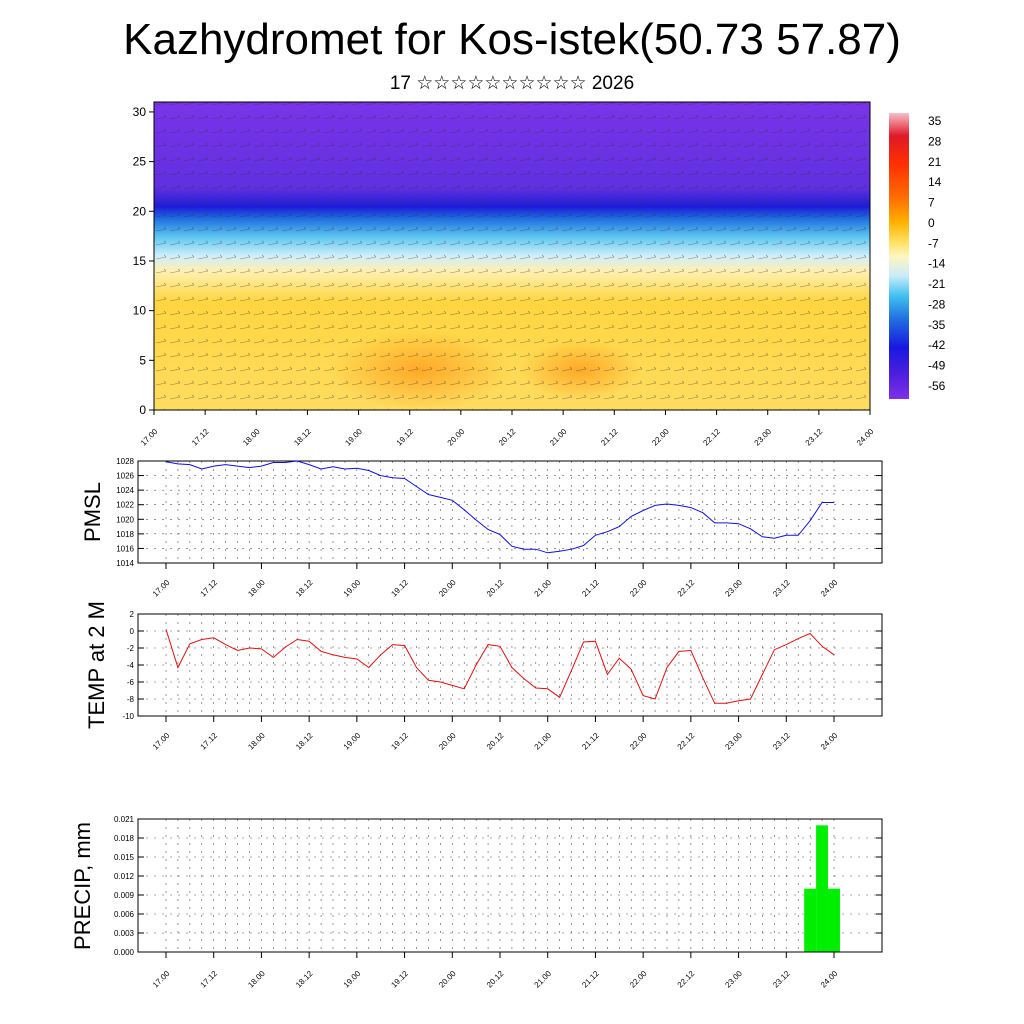  I want to click on y-tick-label: 0.018, so click(124, 838).